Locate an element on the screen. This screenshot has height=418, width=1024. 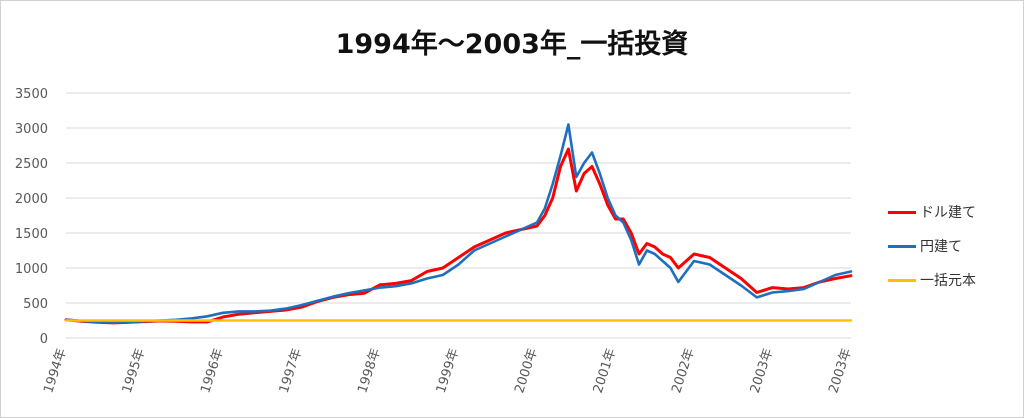
legend-item-dollar: ドル建て is located at coordinates (932, 212).